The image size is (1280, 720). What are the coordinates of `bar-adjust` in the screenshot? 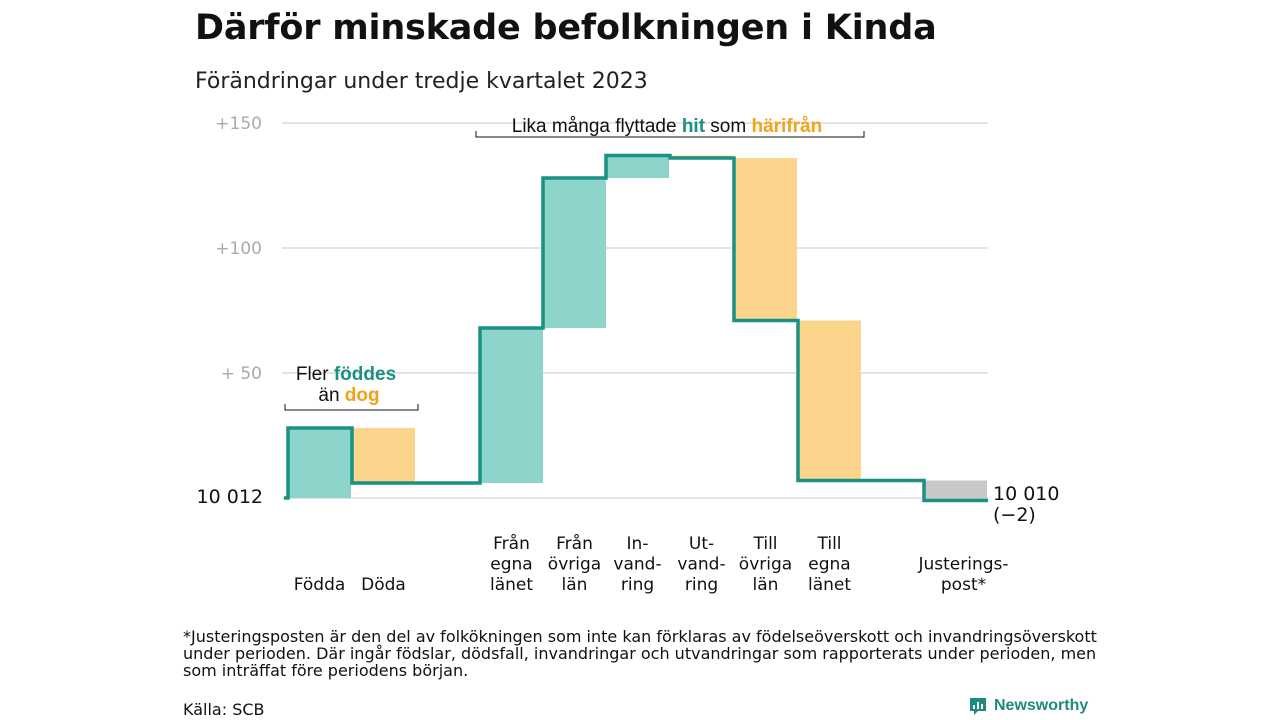 It's located at (955, 490).